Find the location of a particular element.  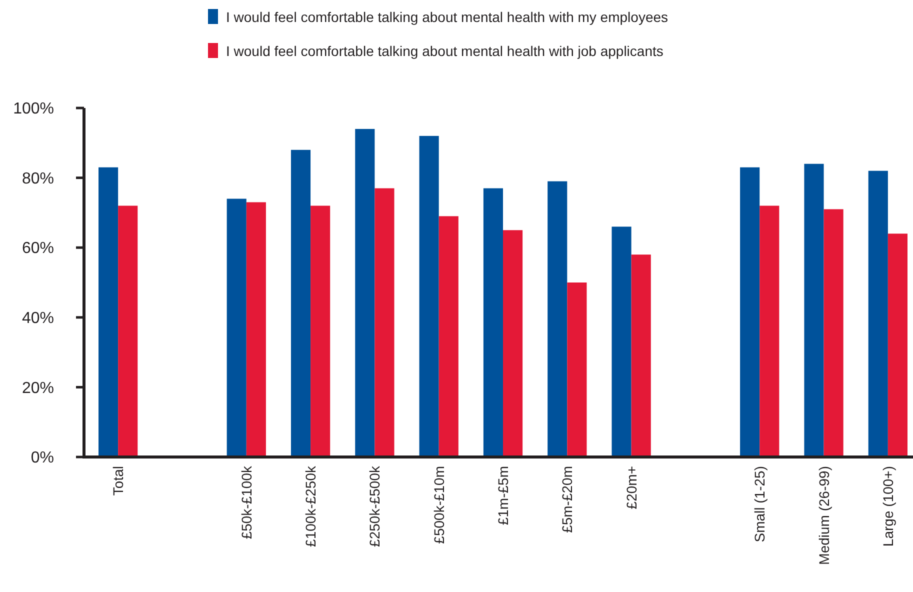

x-tick-label: Total is located at coordinates (118, 481).